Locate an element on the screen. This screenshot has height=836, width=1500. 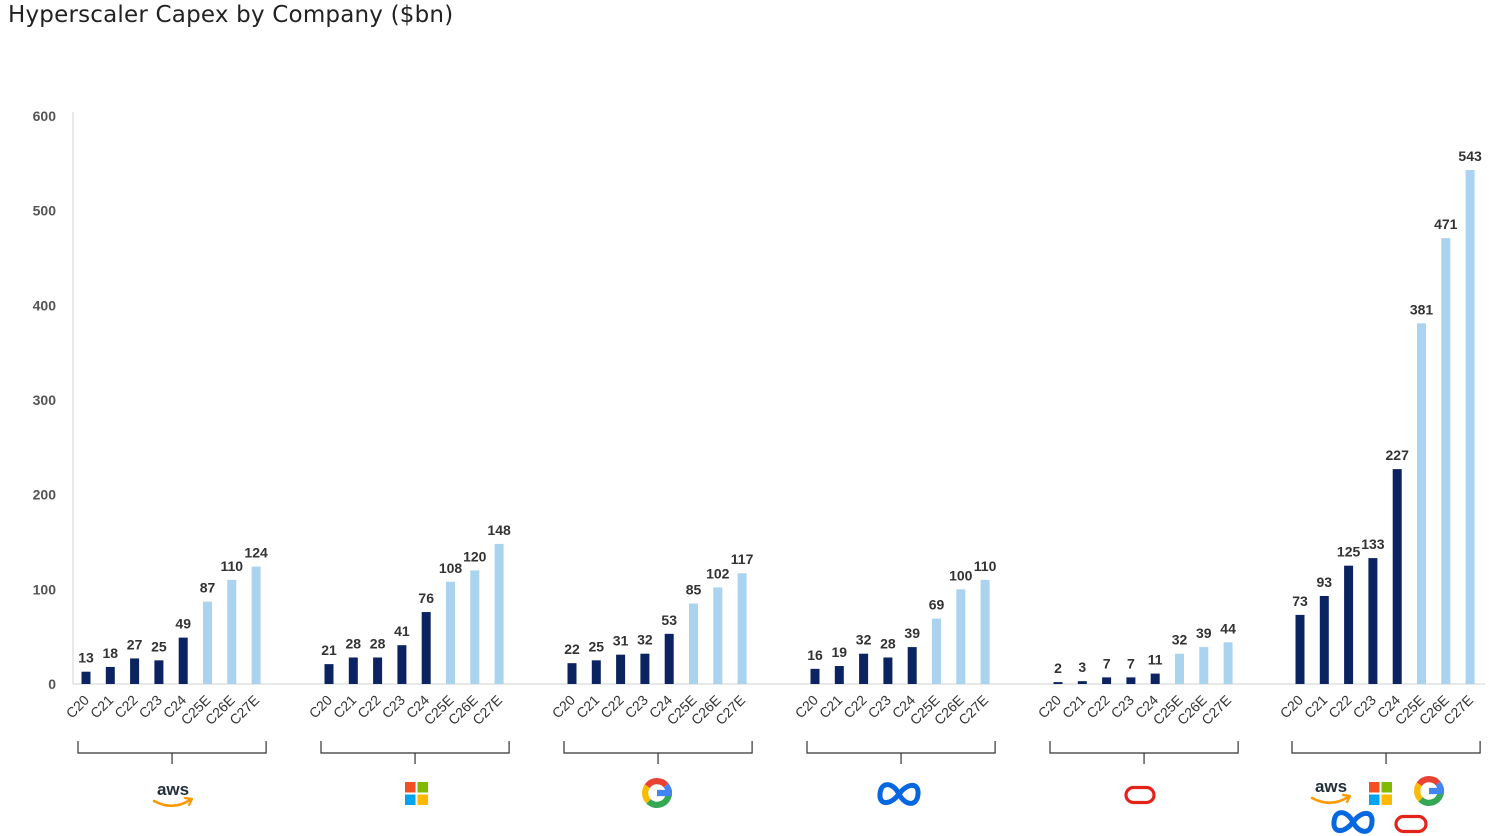
data-label: 100 is located at coordinates (961, 575).